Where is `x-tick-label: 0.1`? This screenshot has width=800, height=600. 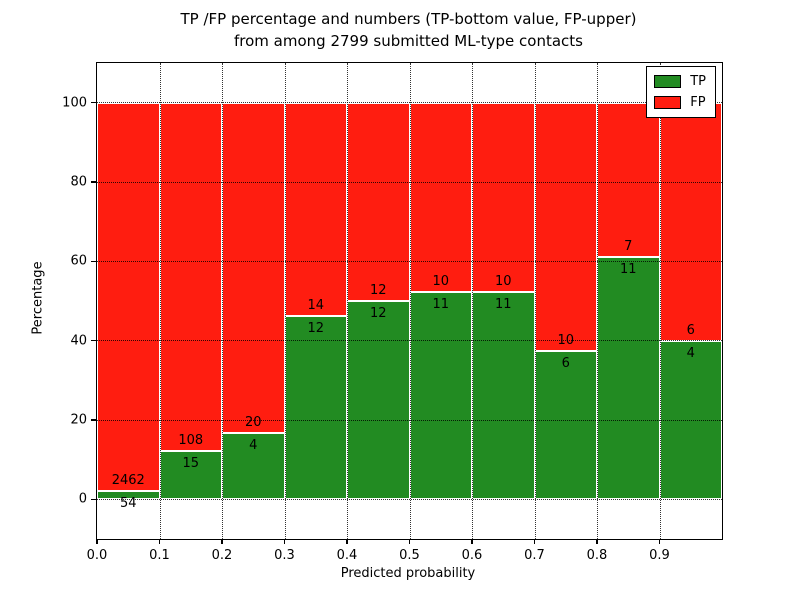
x-tick-label: 0.1 is located at coordinates (159, 555).